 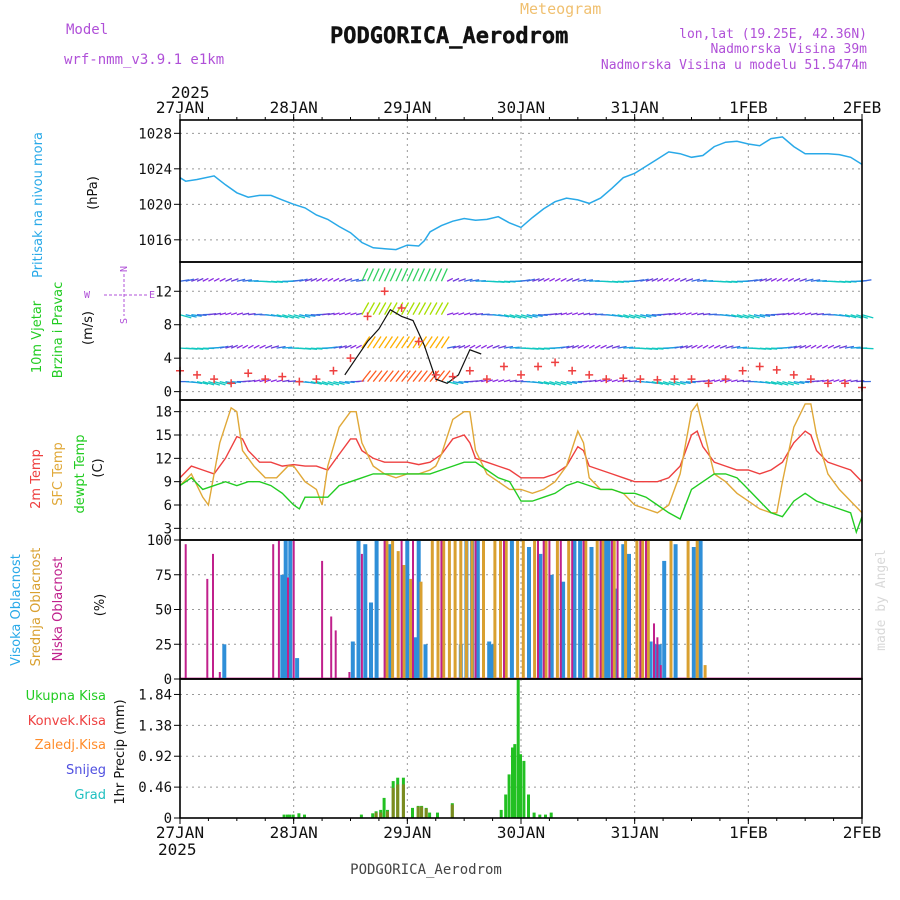 What do you see at coordinates (407, 107) in the screenshot?
I see `top-date-label: 29JAN` at bounding box center [407, 107].